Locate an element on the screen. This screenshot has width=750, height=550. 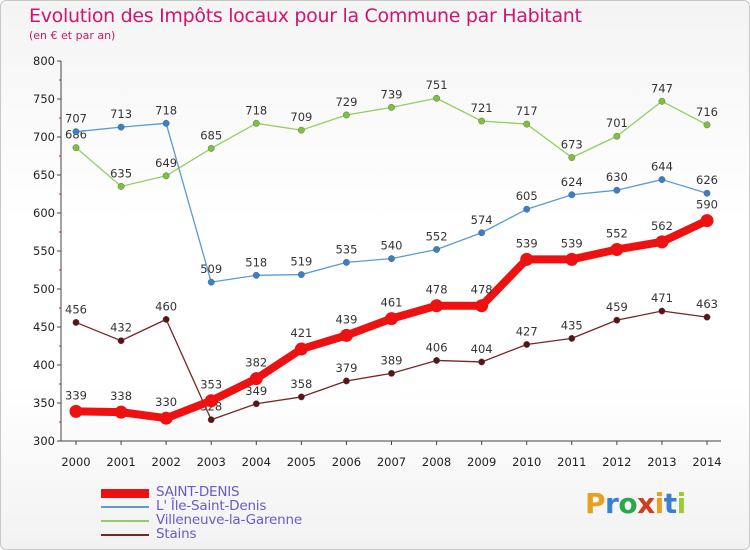
data-label: 349 is located at coordinates (256, 391).